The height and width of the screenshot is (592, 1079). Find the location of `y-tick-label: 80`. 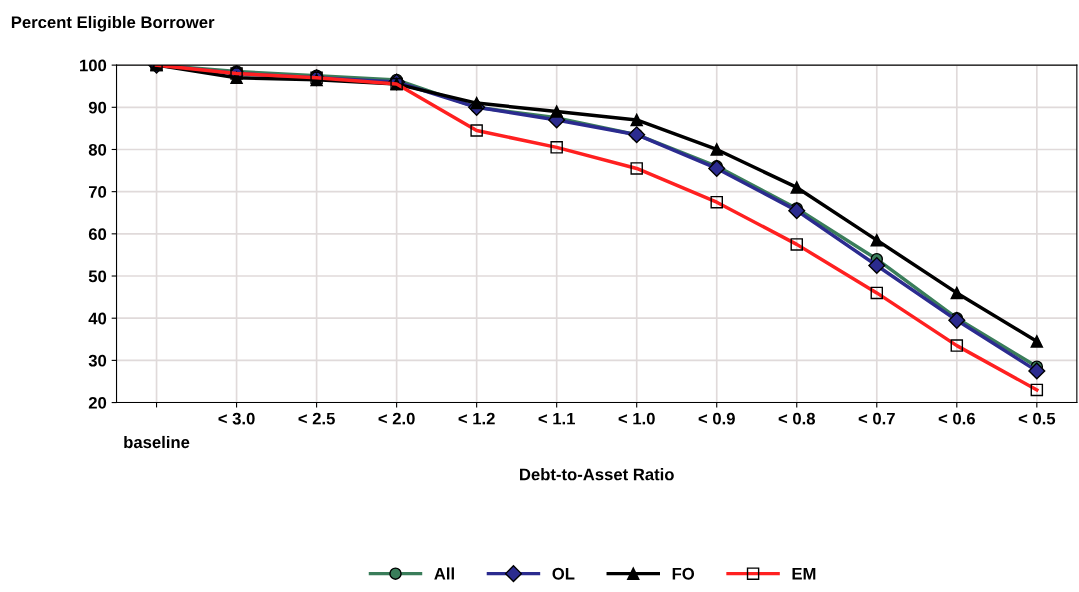

y-tick-label: 80 is located at coordinates (97, 149).